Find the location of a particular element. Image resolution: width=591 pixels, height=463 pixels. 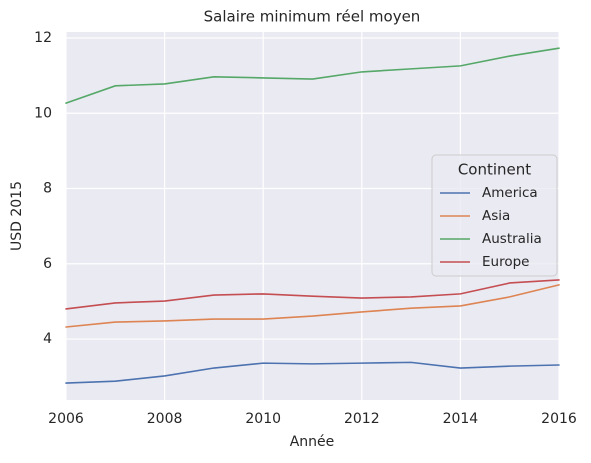

y-tick-label: 10 is located at coordinates (43, 113).